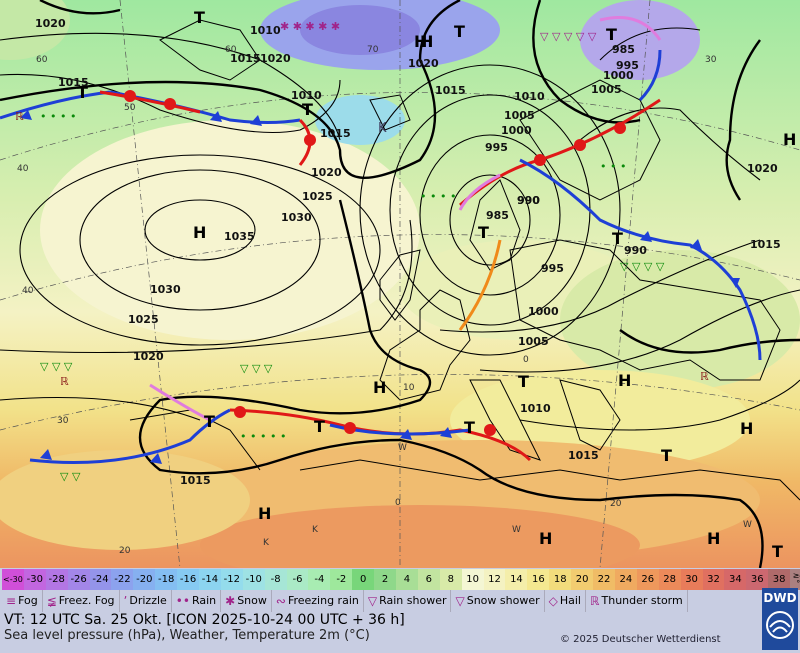  Describe the element at coordinates (642, 600) in the screenshot. I see `weather-legend-label: Thunder storm` at that location.